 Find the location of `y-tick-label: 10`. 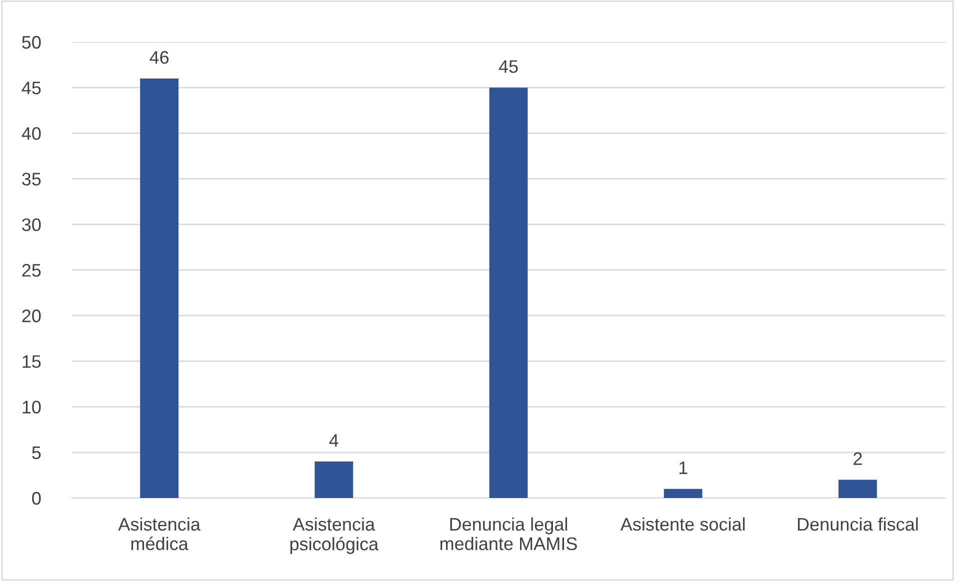

y-tick-label: 10 is located at coordinates (31, 407).